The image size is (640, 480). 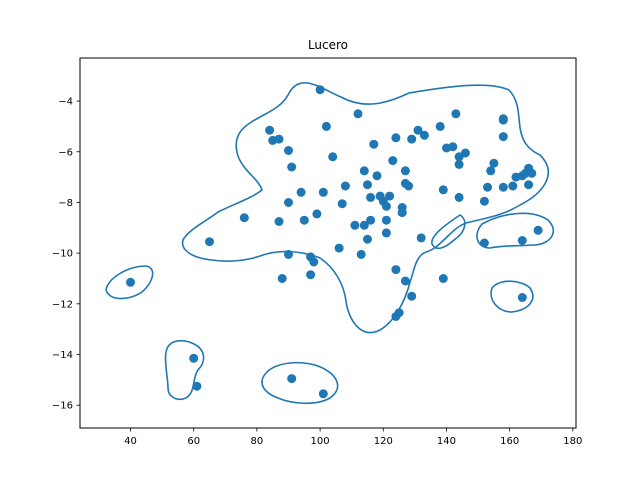 What do you see at coordinates (62, 254) in the screenshot?
I see `y-tick-label: −10` at bounding box center [62, 254].